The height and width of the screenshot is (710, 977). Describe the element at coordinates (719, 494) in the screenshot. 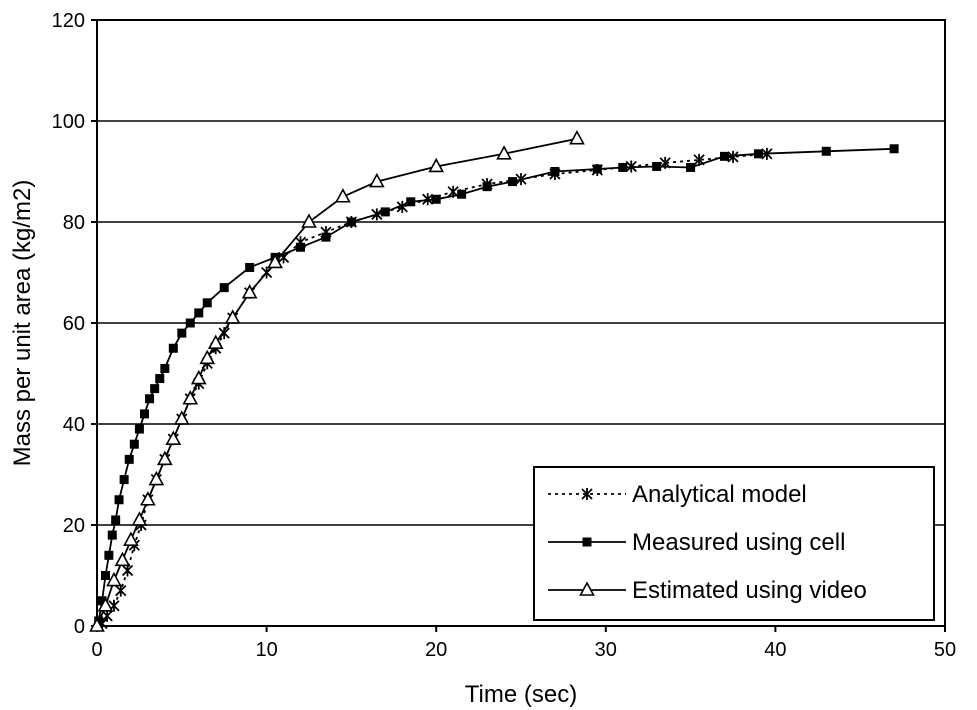

I see `legend-label: Analytical model` at that location.